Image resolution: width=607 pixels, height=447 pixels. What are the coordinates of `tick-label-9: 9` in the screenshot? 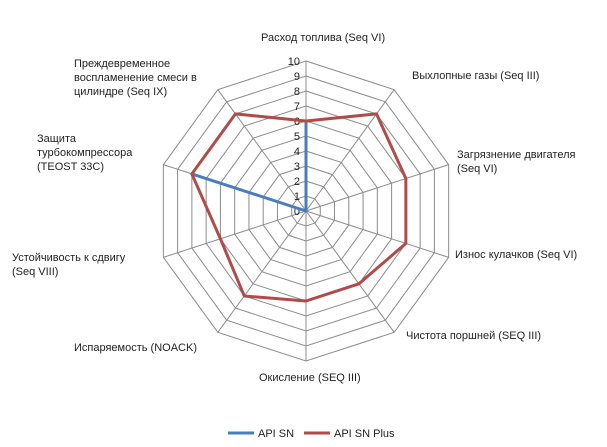 It's located at (297, 77).